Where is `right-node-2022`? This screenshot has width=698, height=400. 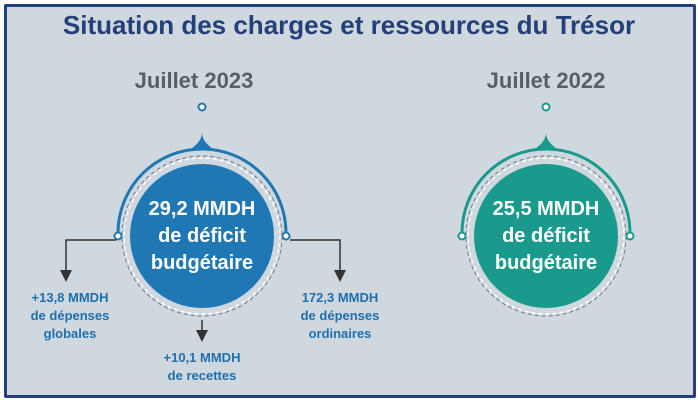
right-node-2022 is located at coordinates (630, 236).